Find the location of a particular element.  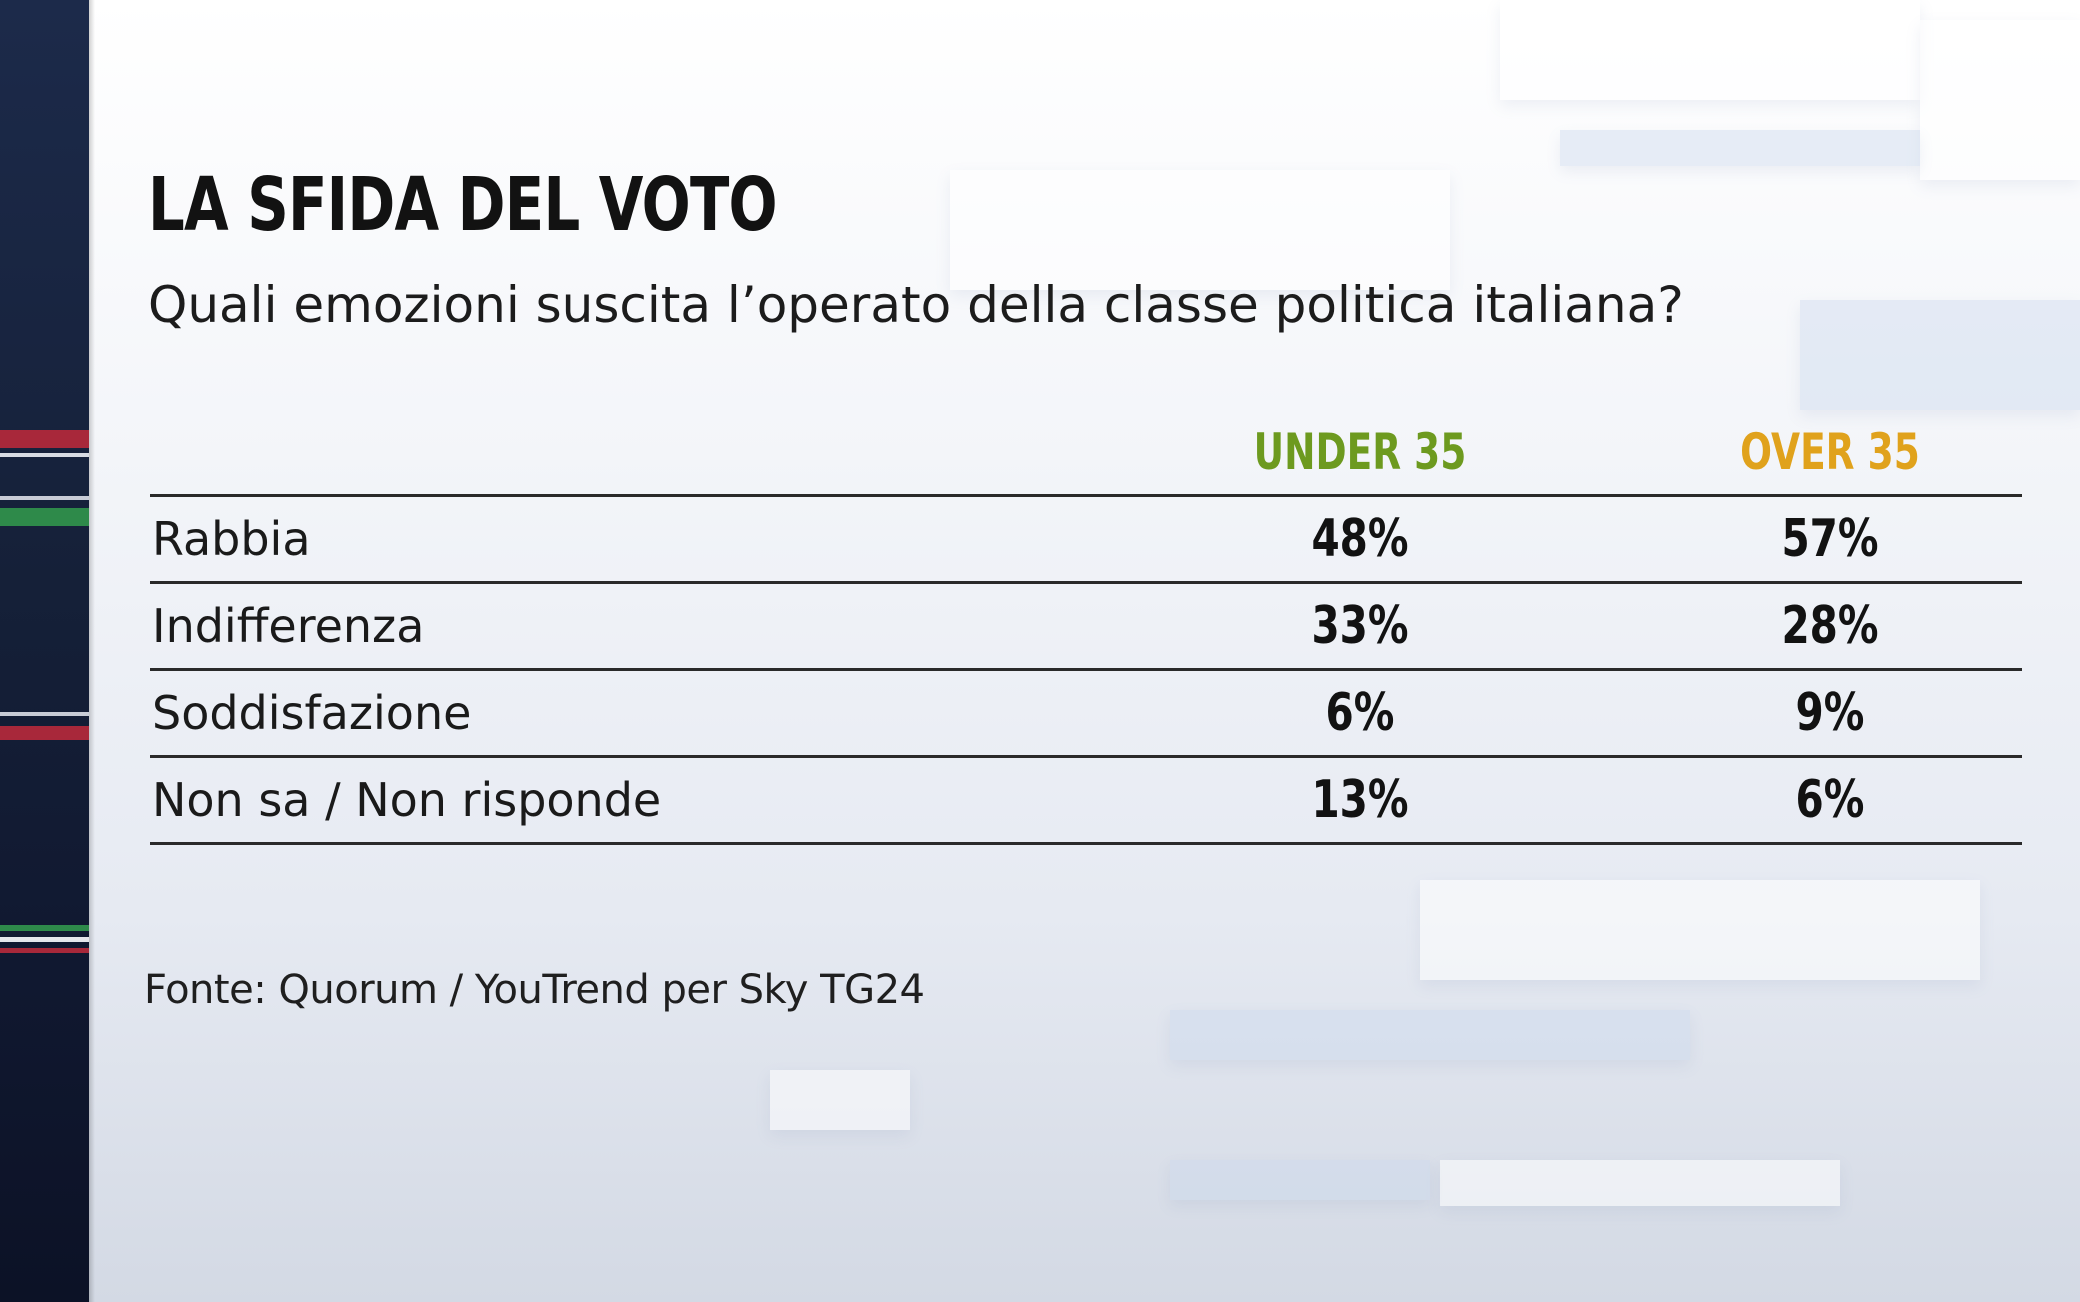

value-over-35: 57% is located at coordinates (1830, 539).